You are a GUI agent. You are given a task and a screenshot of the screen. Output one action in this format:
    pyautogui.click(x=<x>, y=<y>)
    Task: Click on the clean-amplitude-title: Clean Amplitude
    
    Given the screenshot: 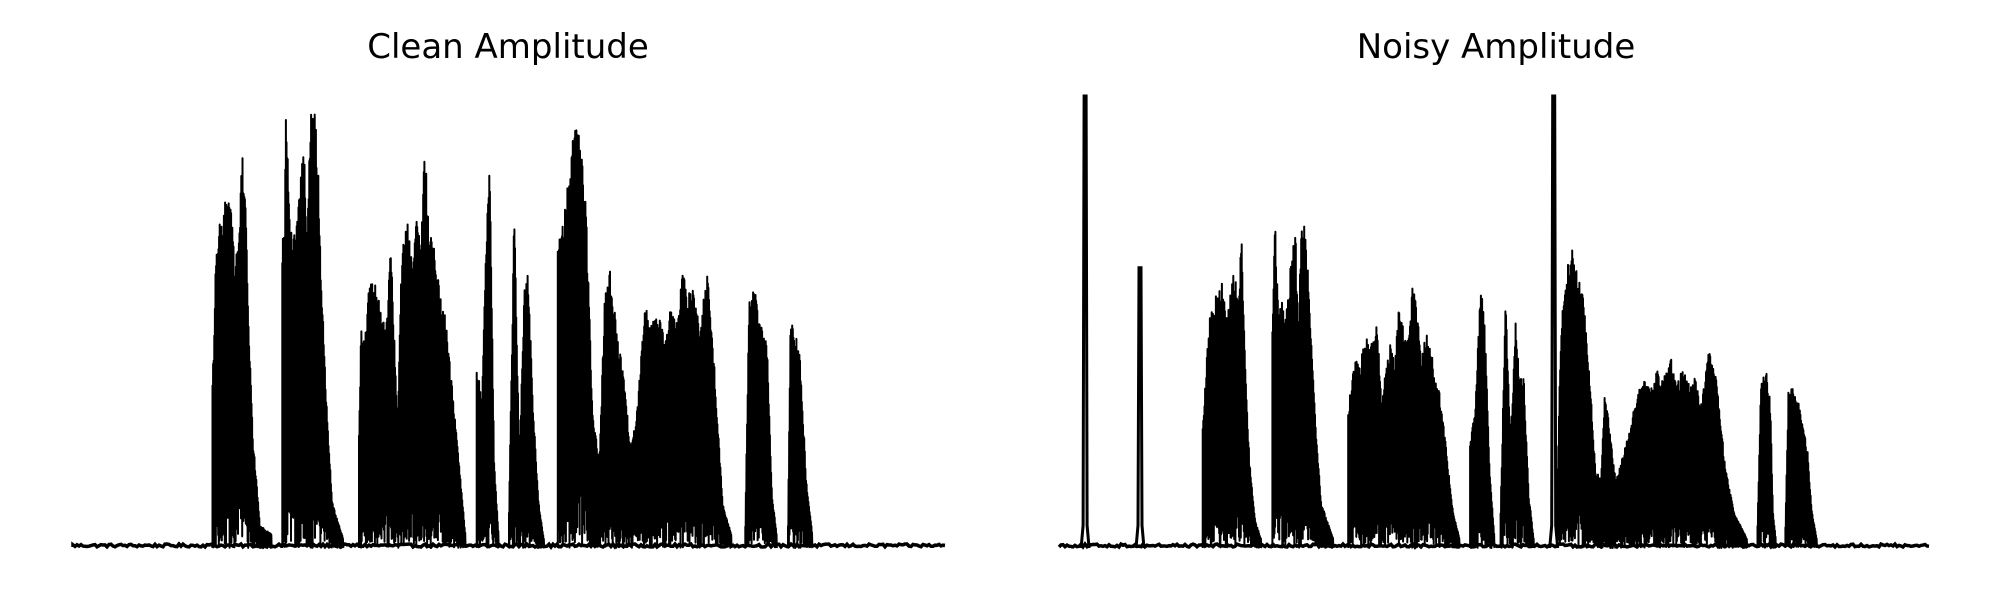 What is the action you would take?
    pyautogui.click(x=508, y=47)
    